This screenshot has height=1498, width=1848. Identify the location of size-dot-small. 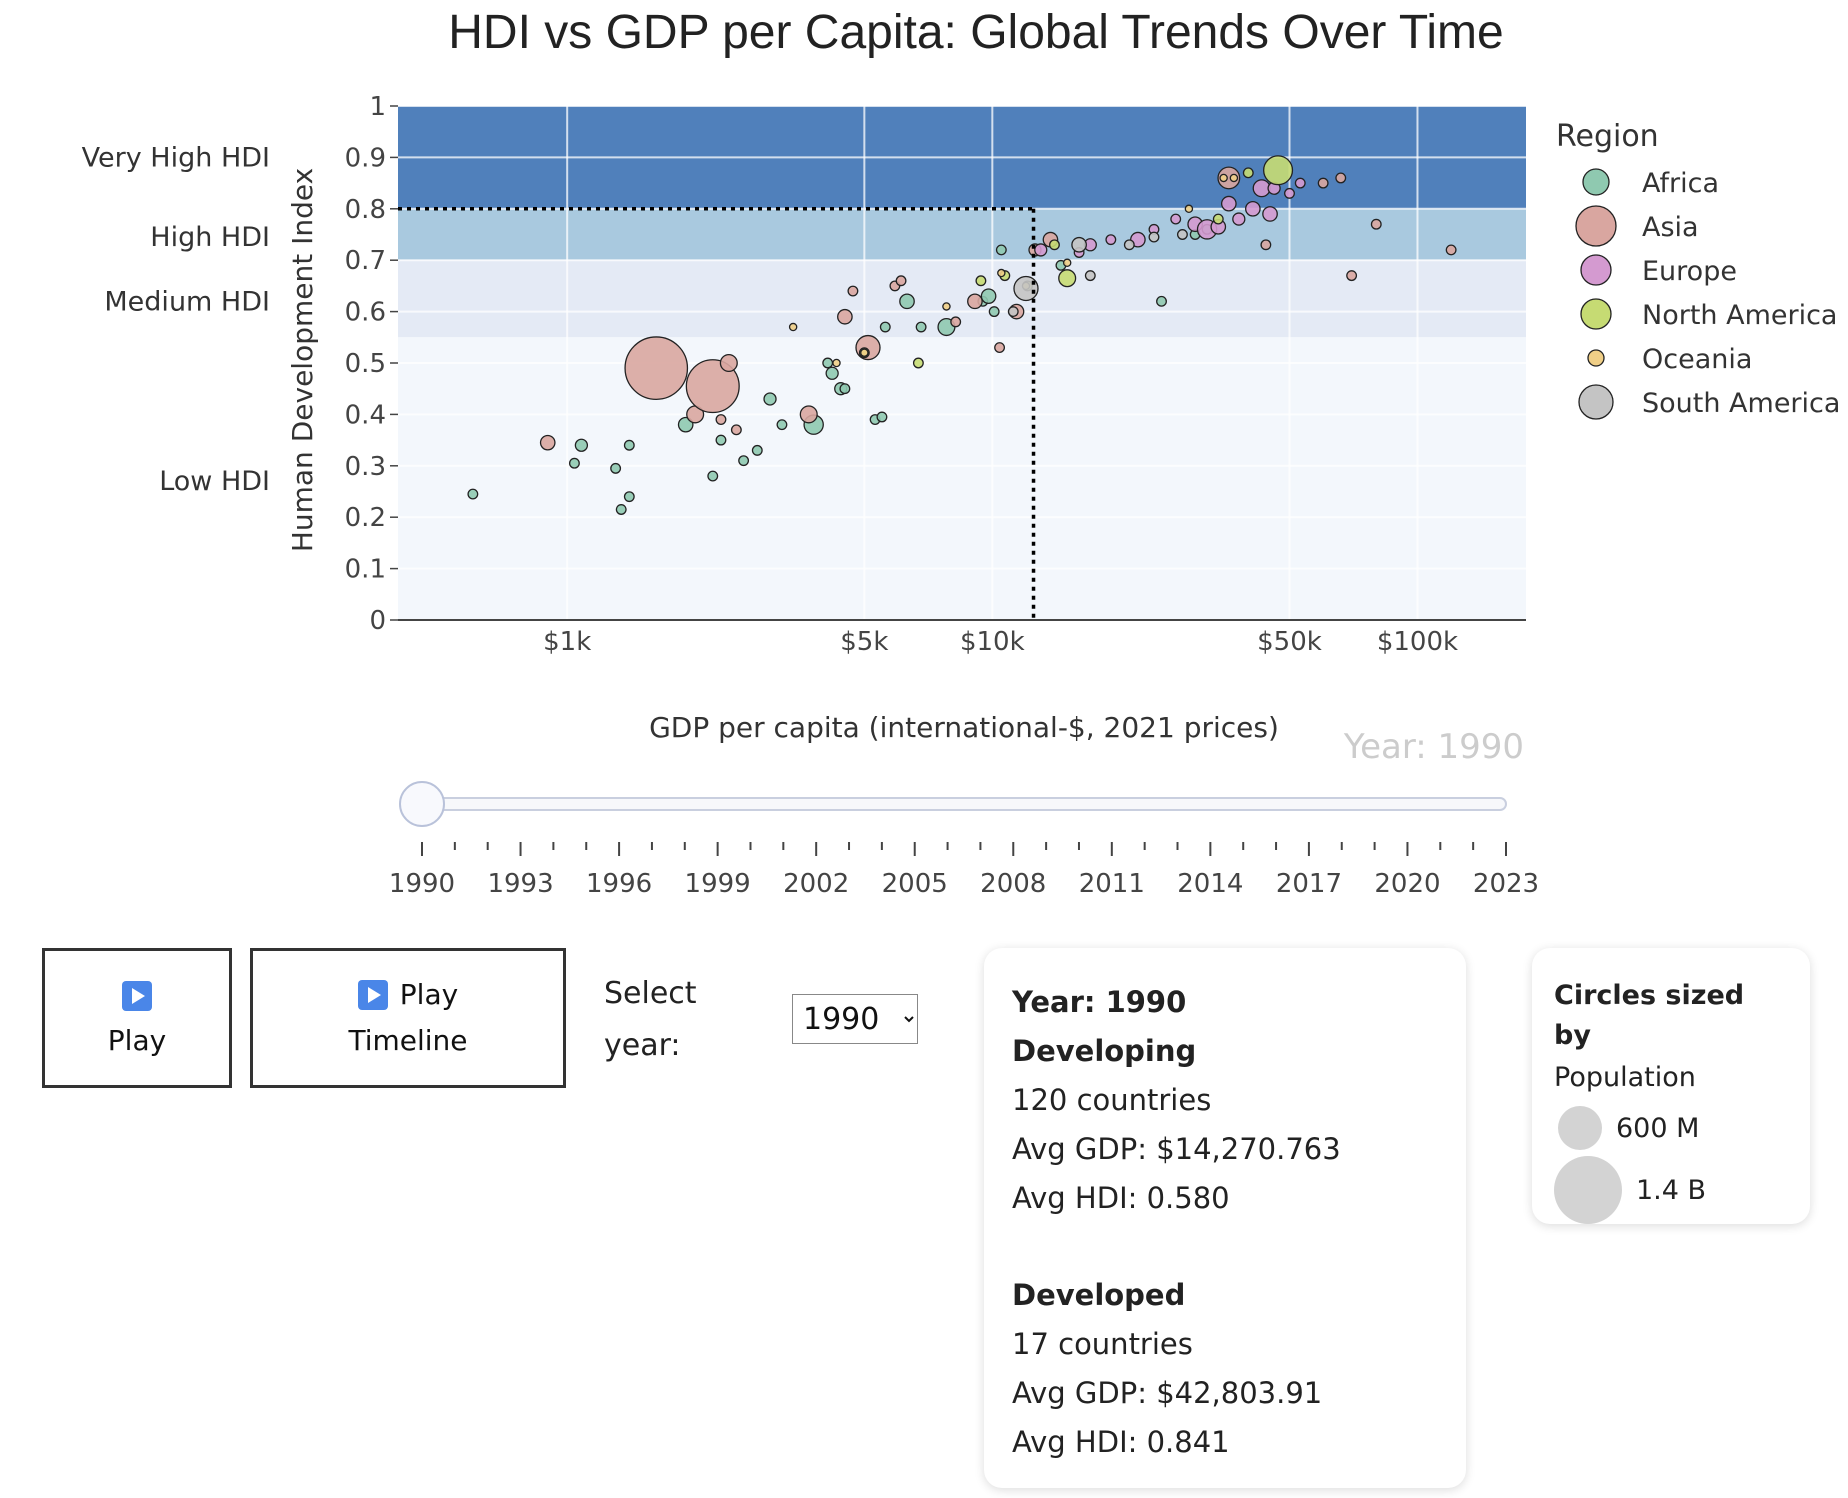
(1580, 1128).